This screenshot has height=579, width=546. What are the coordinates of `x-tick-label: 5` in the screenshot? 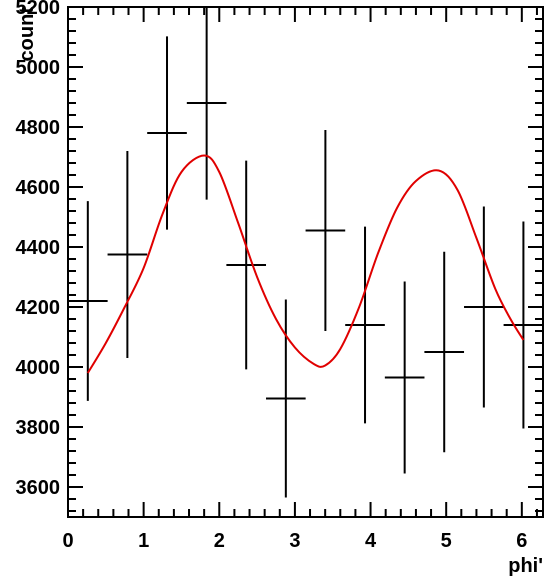 It's located at (446, 541).